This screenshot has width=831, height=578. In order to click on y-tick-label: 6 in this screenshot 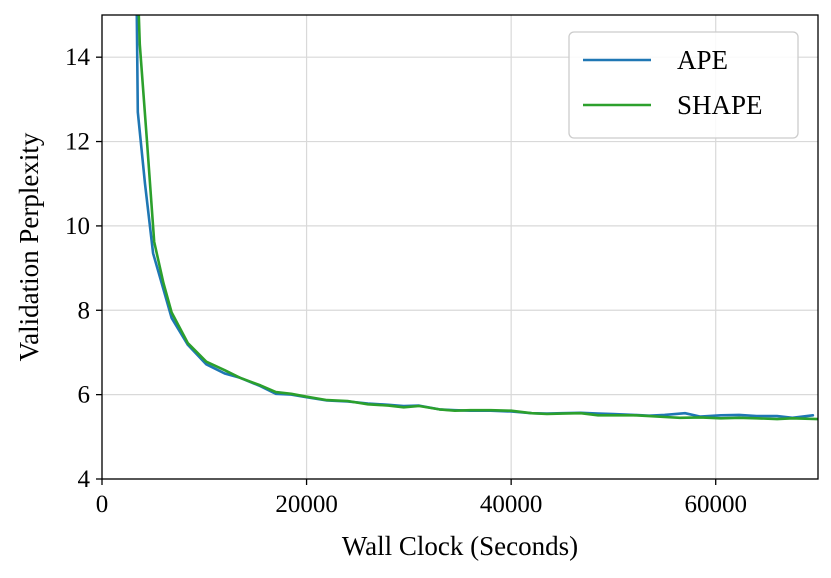, I will do `click(84, 395)`.